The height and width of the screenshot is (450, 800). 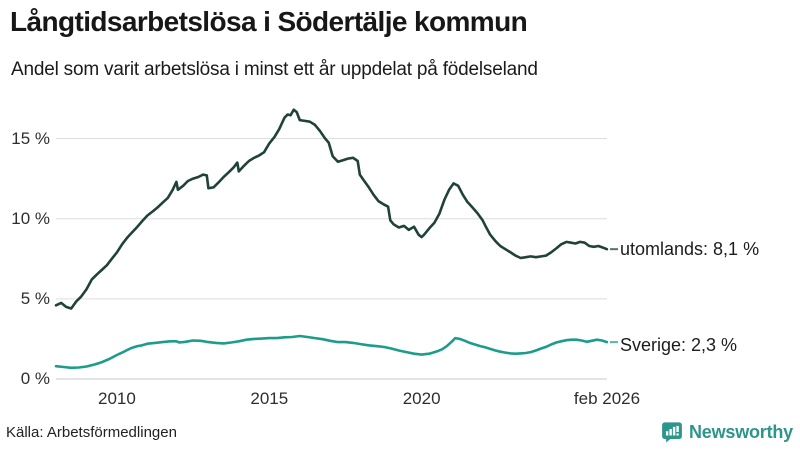 I want to click on brand-lockup: Newsworthy, so click(x=727, y=432).